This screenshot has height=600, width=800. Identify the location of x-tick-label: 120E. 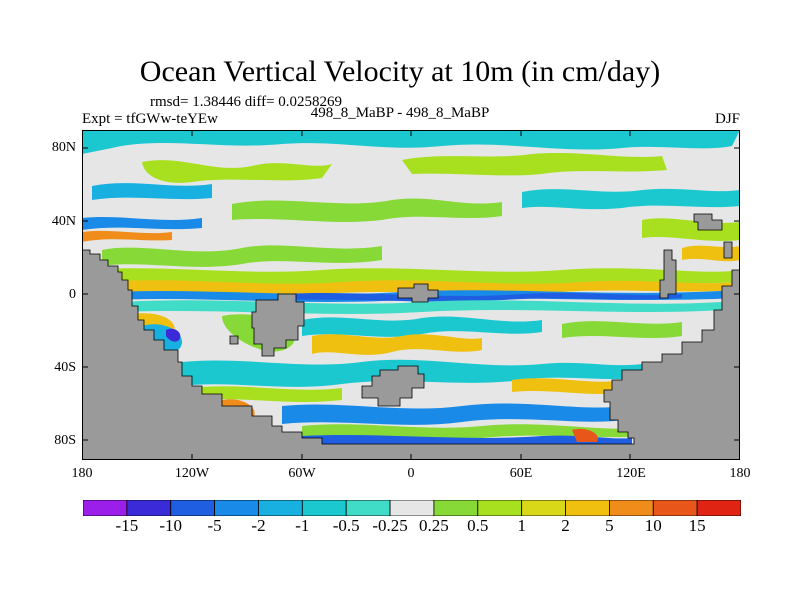
(631, 473).